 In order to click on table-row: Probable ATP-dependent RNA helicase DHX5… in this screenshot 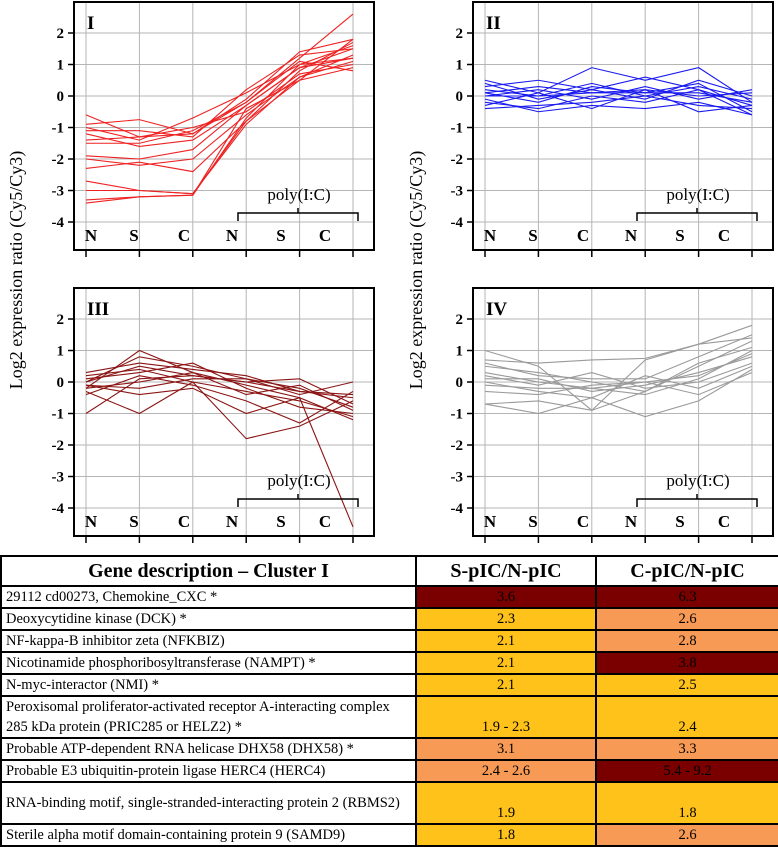, I will do `click(389, 749)`.